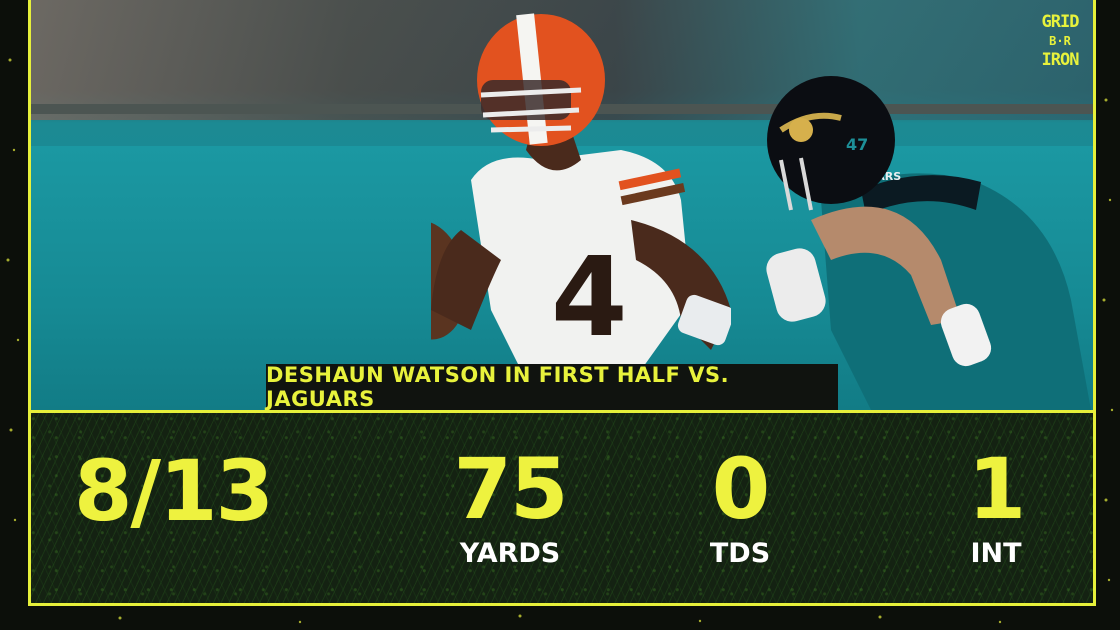 Image resolution: width=1120 pixels, height=630 pixels. Describe the element at coordinates (498, 387) in the screenshot. I see `caption-text: DESHAUN WATSON IN FIRST HALF VS. JAGUARS` at that location.